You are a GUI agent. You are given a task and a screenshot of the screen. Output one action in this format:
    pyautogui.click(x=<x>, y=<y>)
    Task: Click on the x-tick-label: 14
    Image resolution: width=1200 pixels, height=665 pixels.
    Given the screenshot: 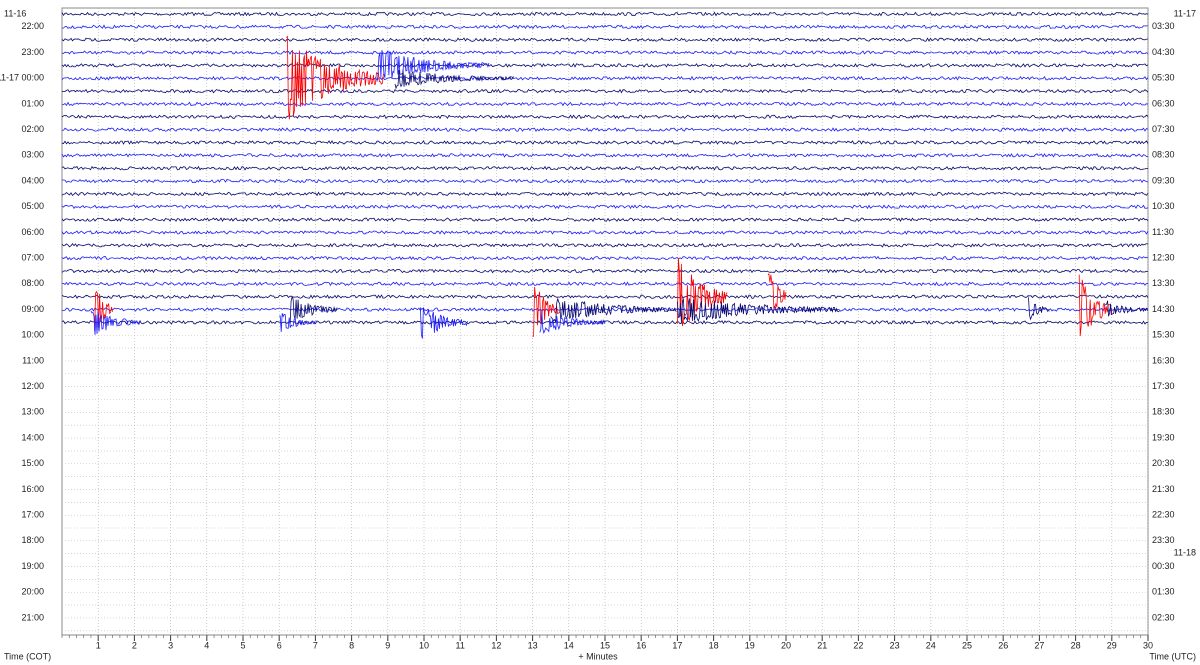 What is the action you would take?
    pyautogui.click(x=569, y=645)
    